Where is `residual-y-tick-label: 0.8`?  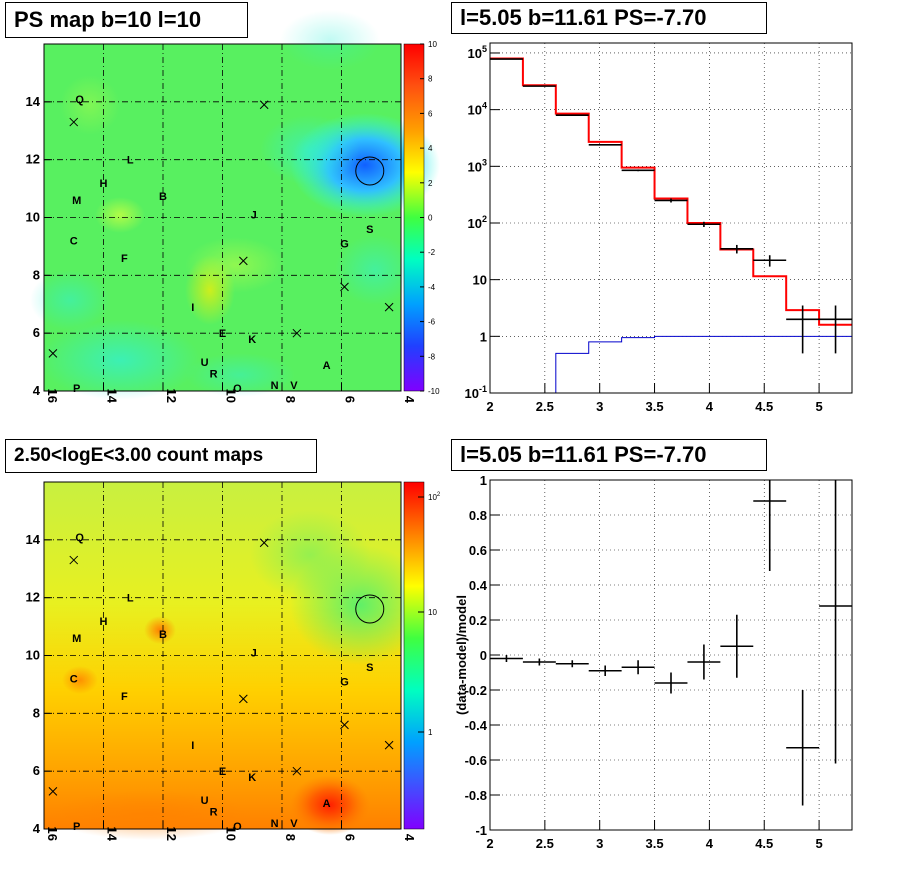
residual-y-tick-label: 0.8 is located at coordinates (478, 515).